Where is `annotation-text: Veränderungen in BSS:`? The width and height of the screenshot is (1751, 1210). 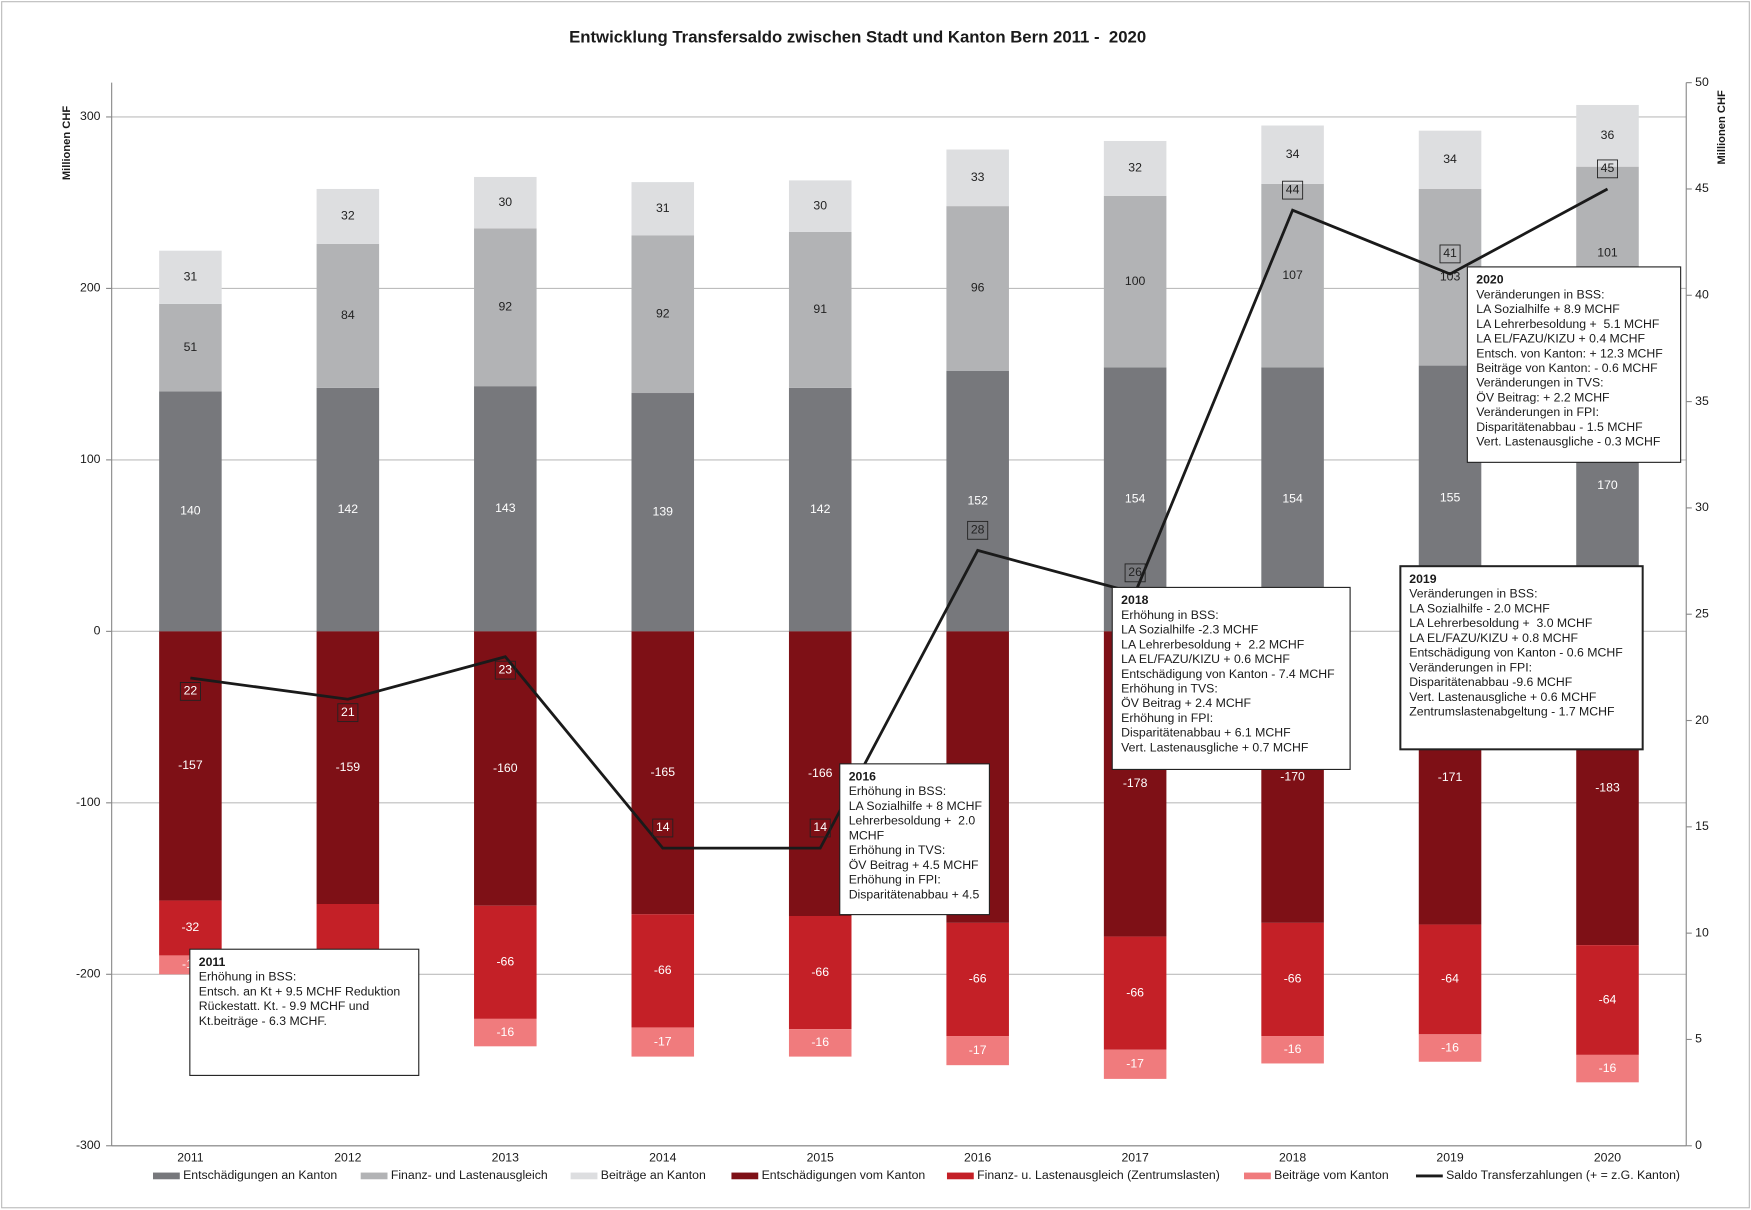 annotation-text: Veränderungen in BSS: is located at coordinates (1540, 294).